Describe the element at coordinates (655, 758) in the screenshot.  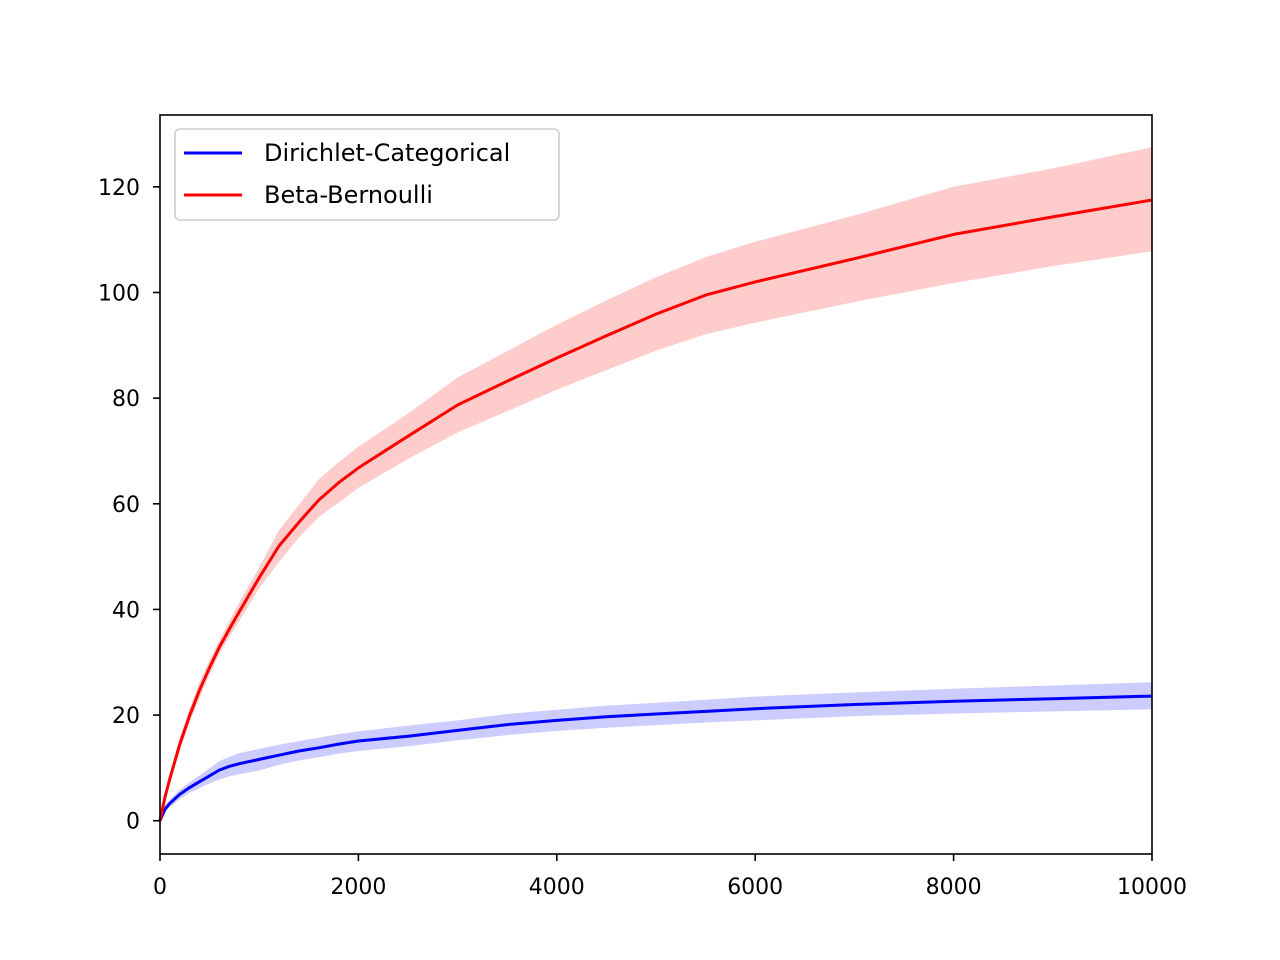
I see `series-line-dirichlet-categorical` at that location.